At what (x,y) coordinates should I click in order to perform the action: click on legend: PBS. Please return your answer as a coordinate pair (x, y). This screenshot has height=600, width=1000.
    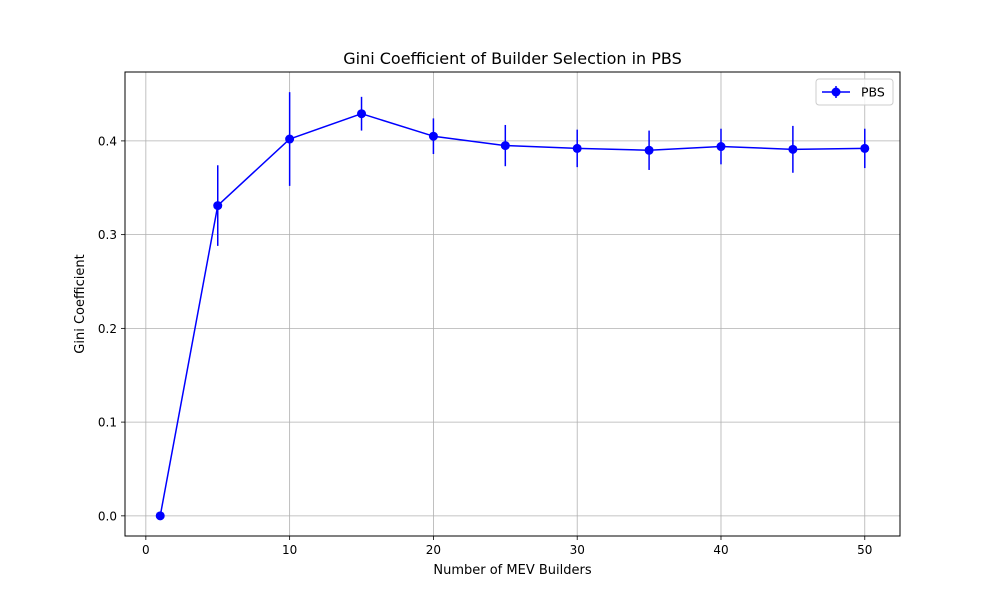
    Looking at the image, I should click on (854, 92).